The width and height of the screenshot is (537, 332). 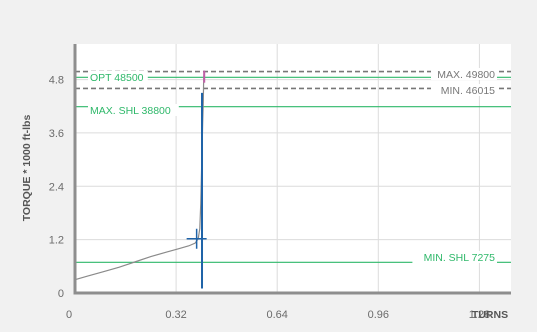 I want to click on x-tick-label: 0.64, so click(x=276, y=315).